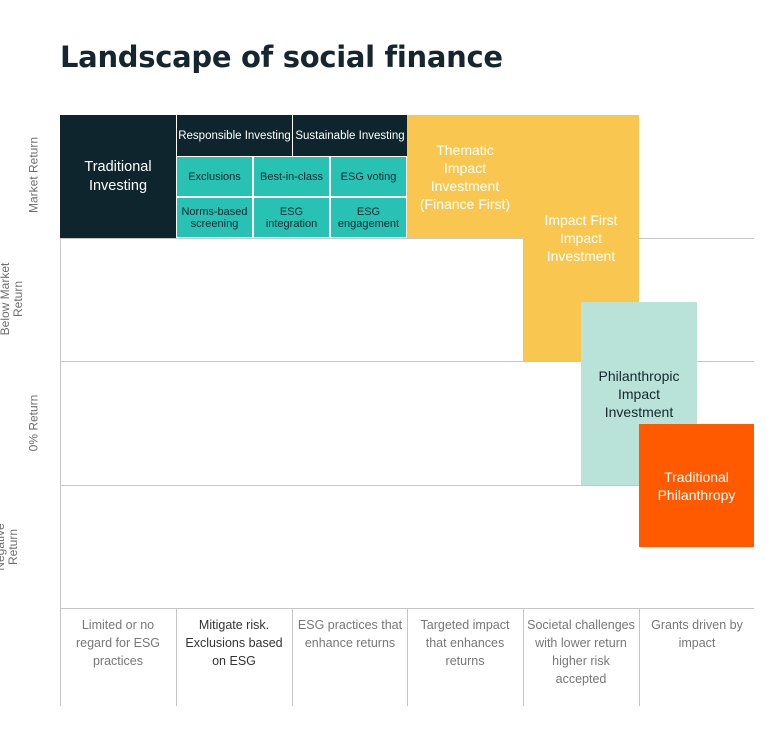  What do you see at coordinates (368, 217) in the screenshot?
I see `esg-engagement-cell: ESG engagement` at bounding box center [368, 217].